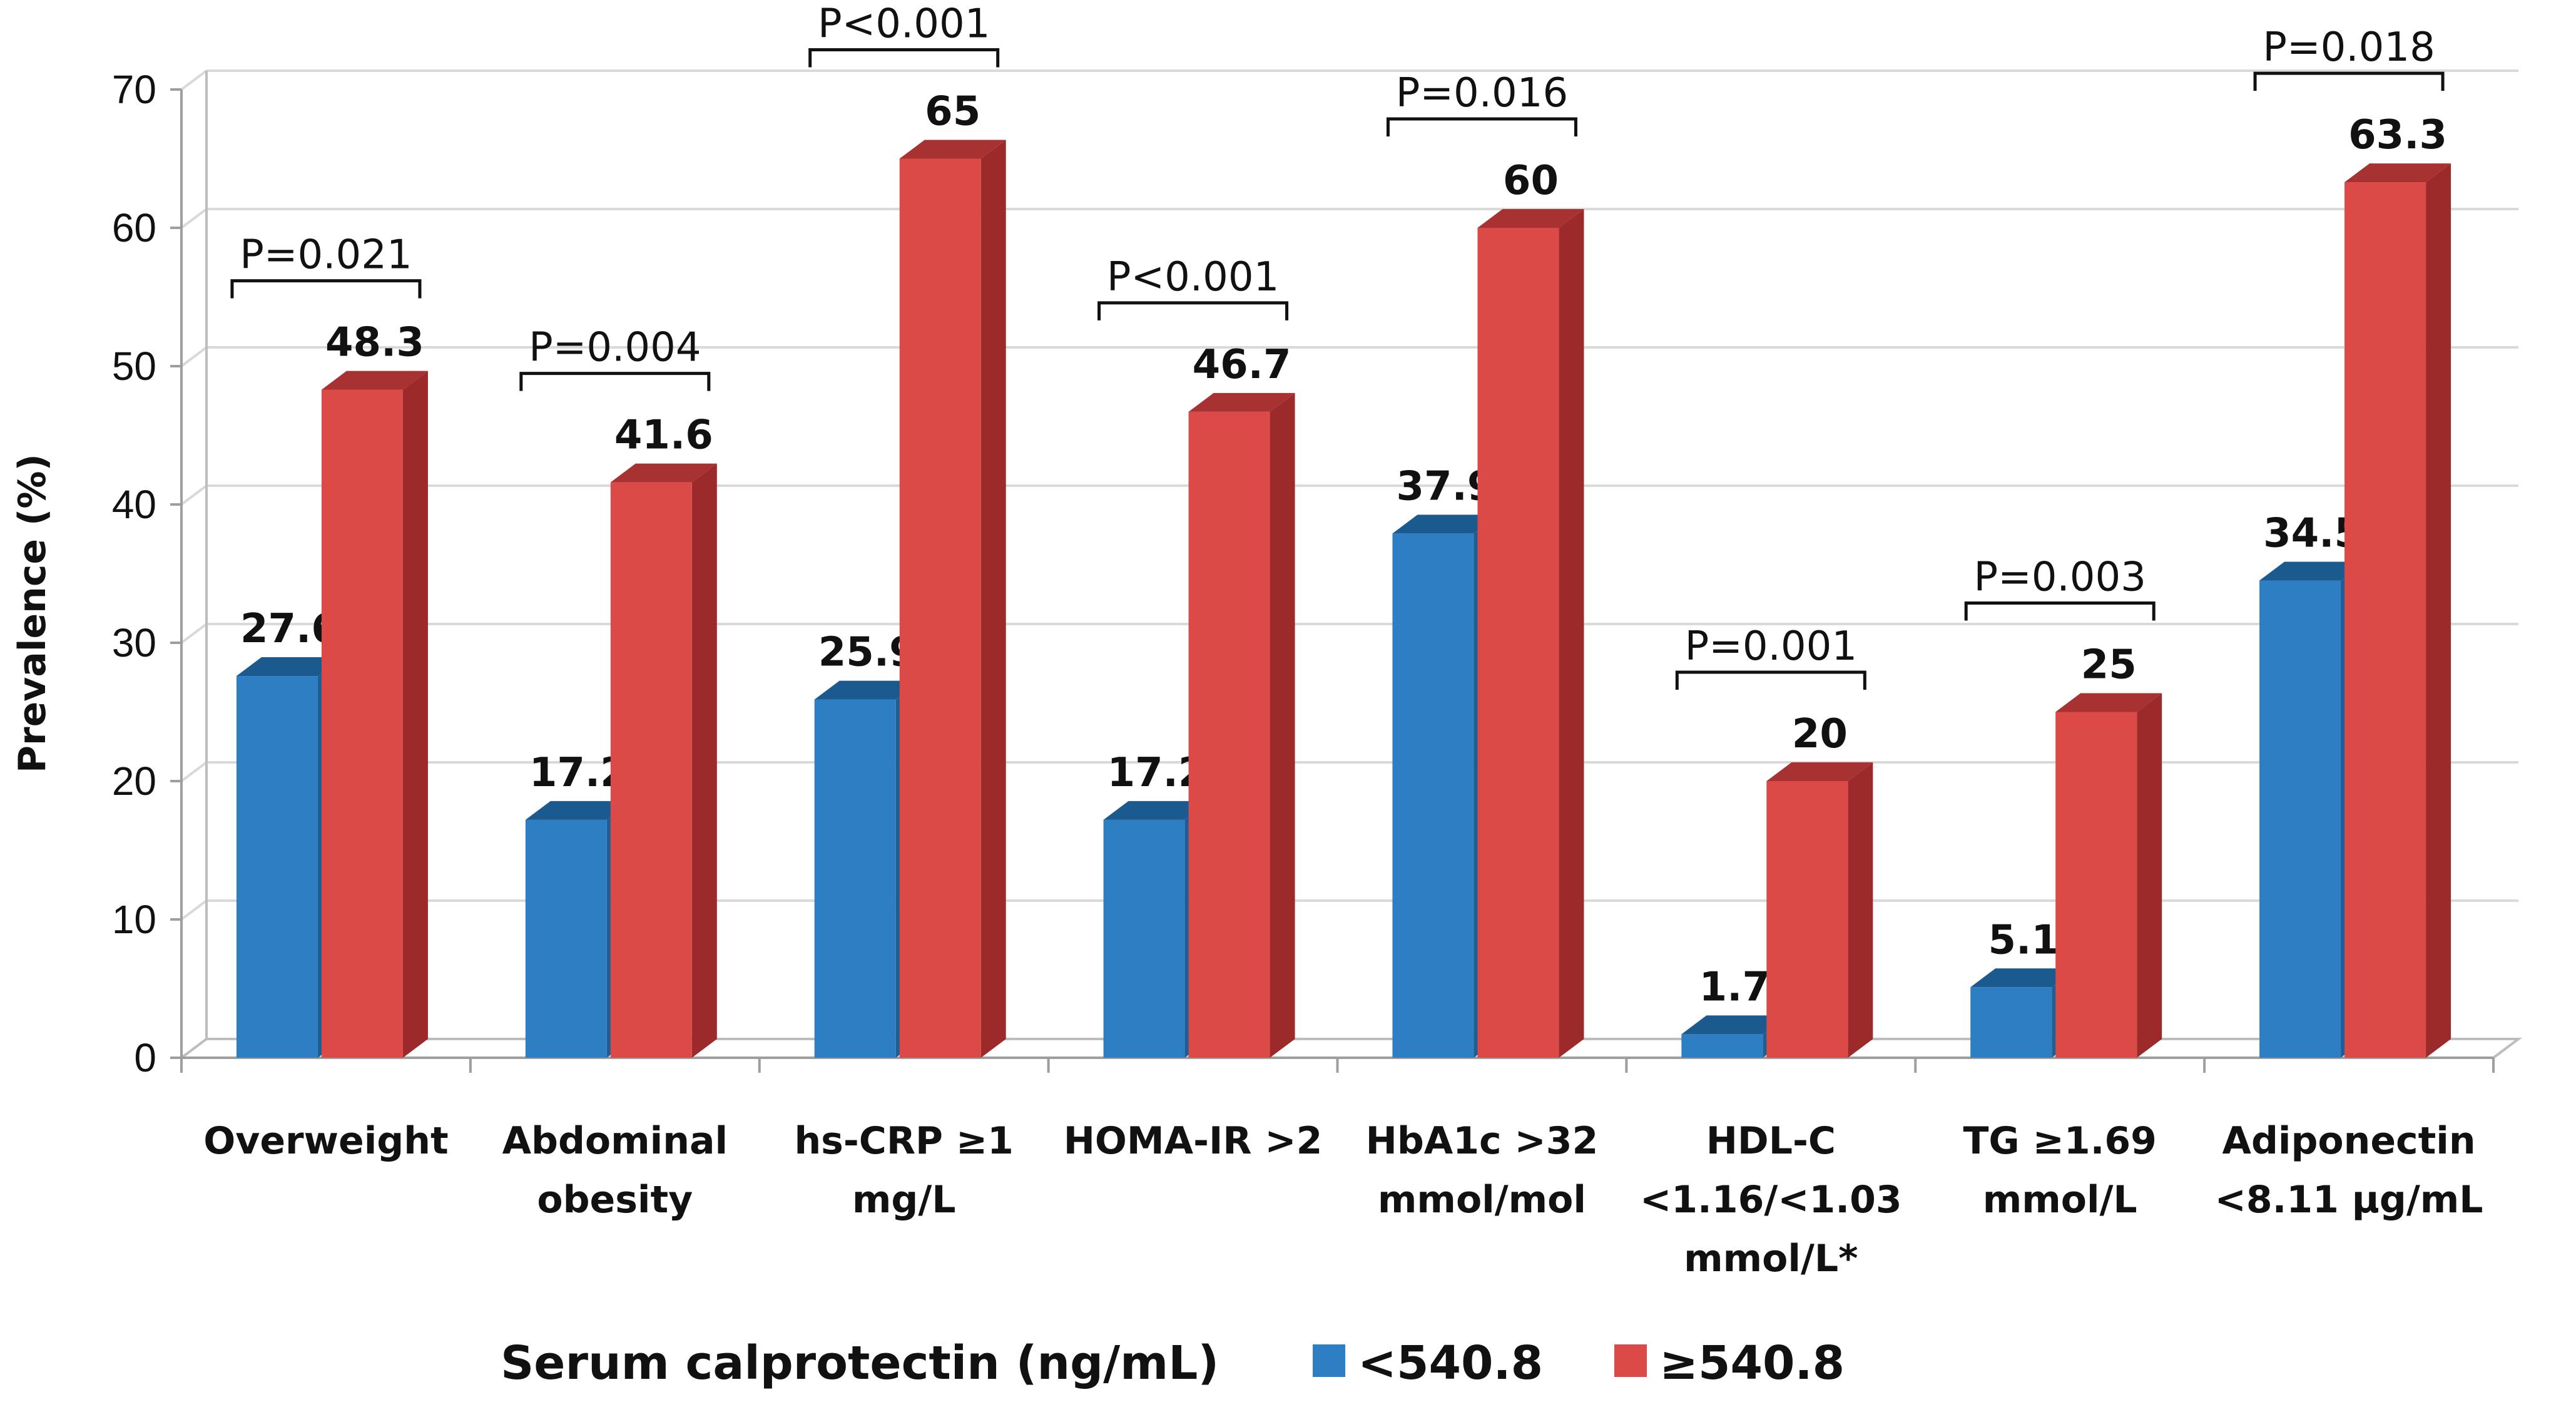 Image resolution: width=2576 pixels, height=1402 pixels. I want to click on data-label: 60, so click(1531, 181).